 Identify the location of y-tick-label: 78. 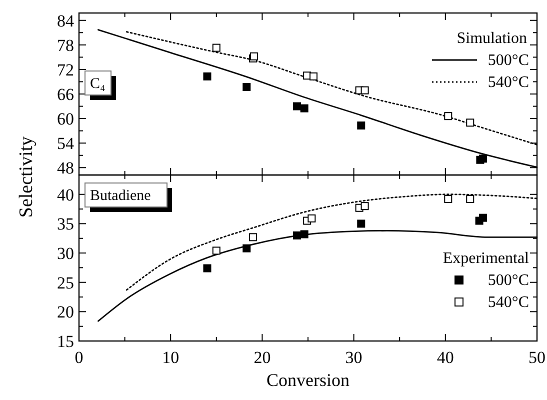
(65, 45).